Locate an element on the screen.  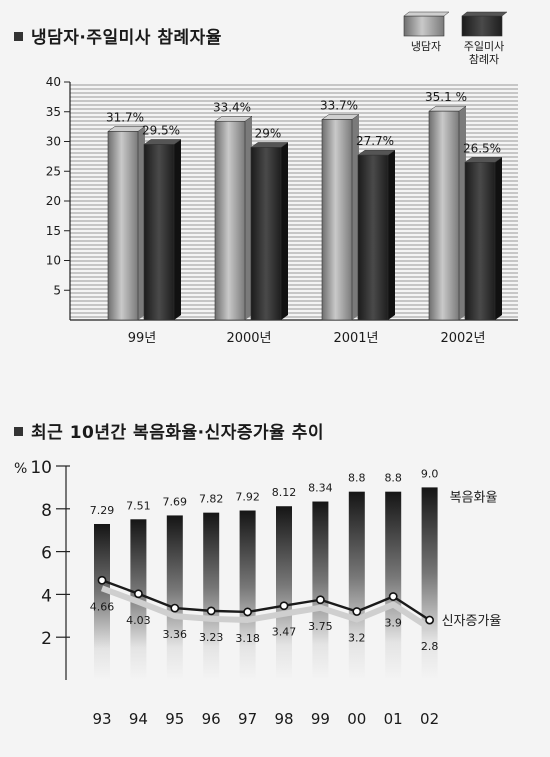
x-tick-label: 00 is located at coordinates (356, 719).